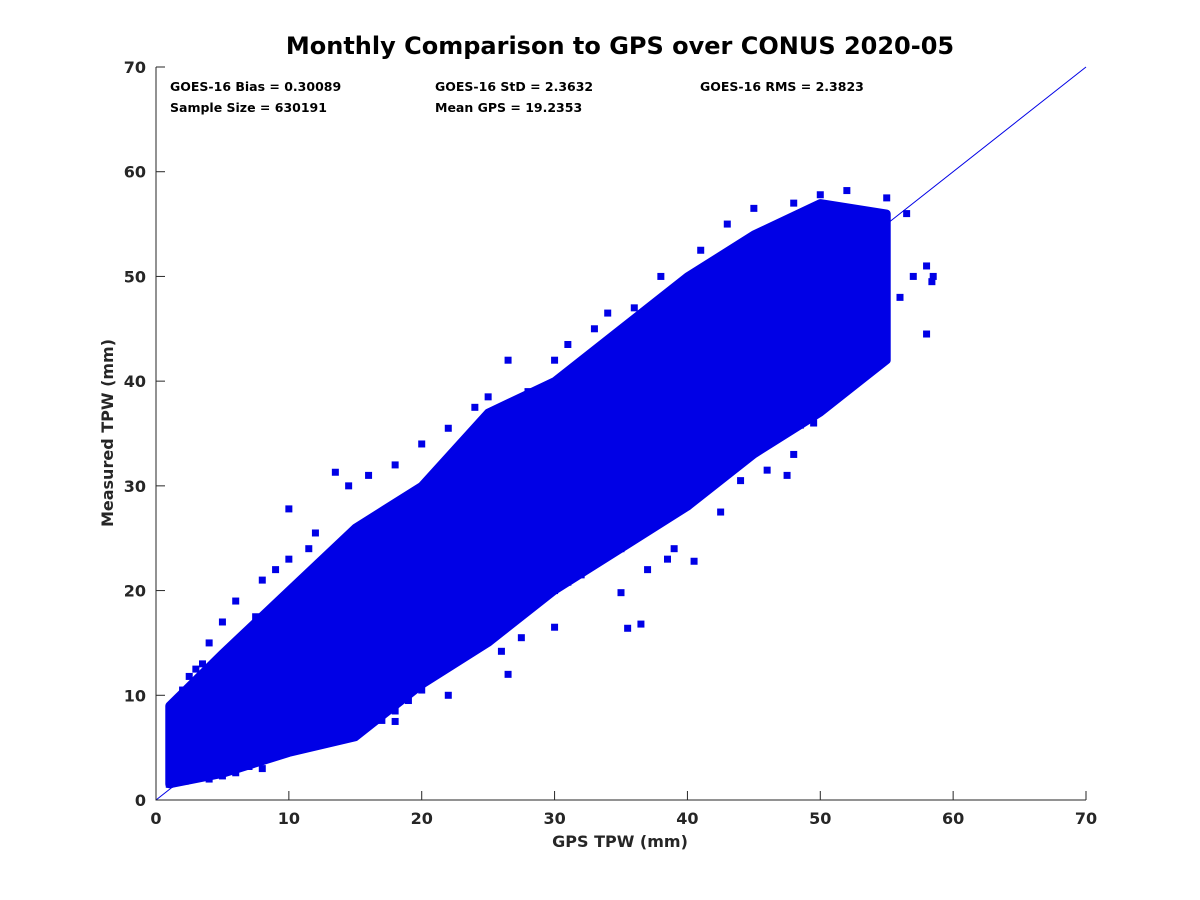 The height and width of the screenshot is (900, 1200). I want to click on y-tick-label: 40, so click(135, 381).